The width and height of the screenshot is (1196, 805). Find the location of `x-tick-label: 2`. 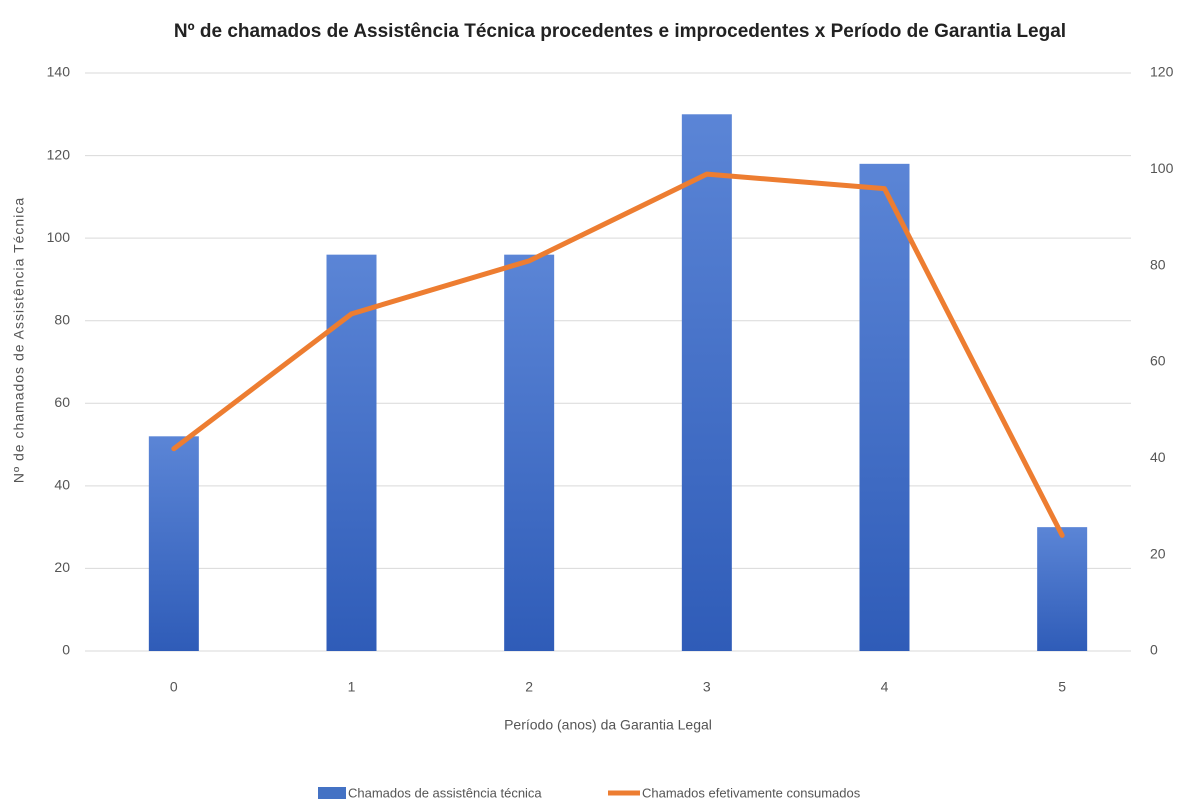

x-tick-label: 2 is located at coordinates (529, 687).